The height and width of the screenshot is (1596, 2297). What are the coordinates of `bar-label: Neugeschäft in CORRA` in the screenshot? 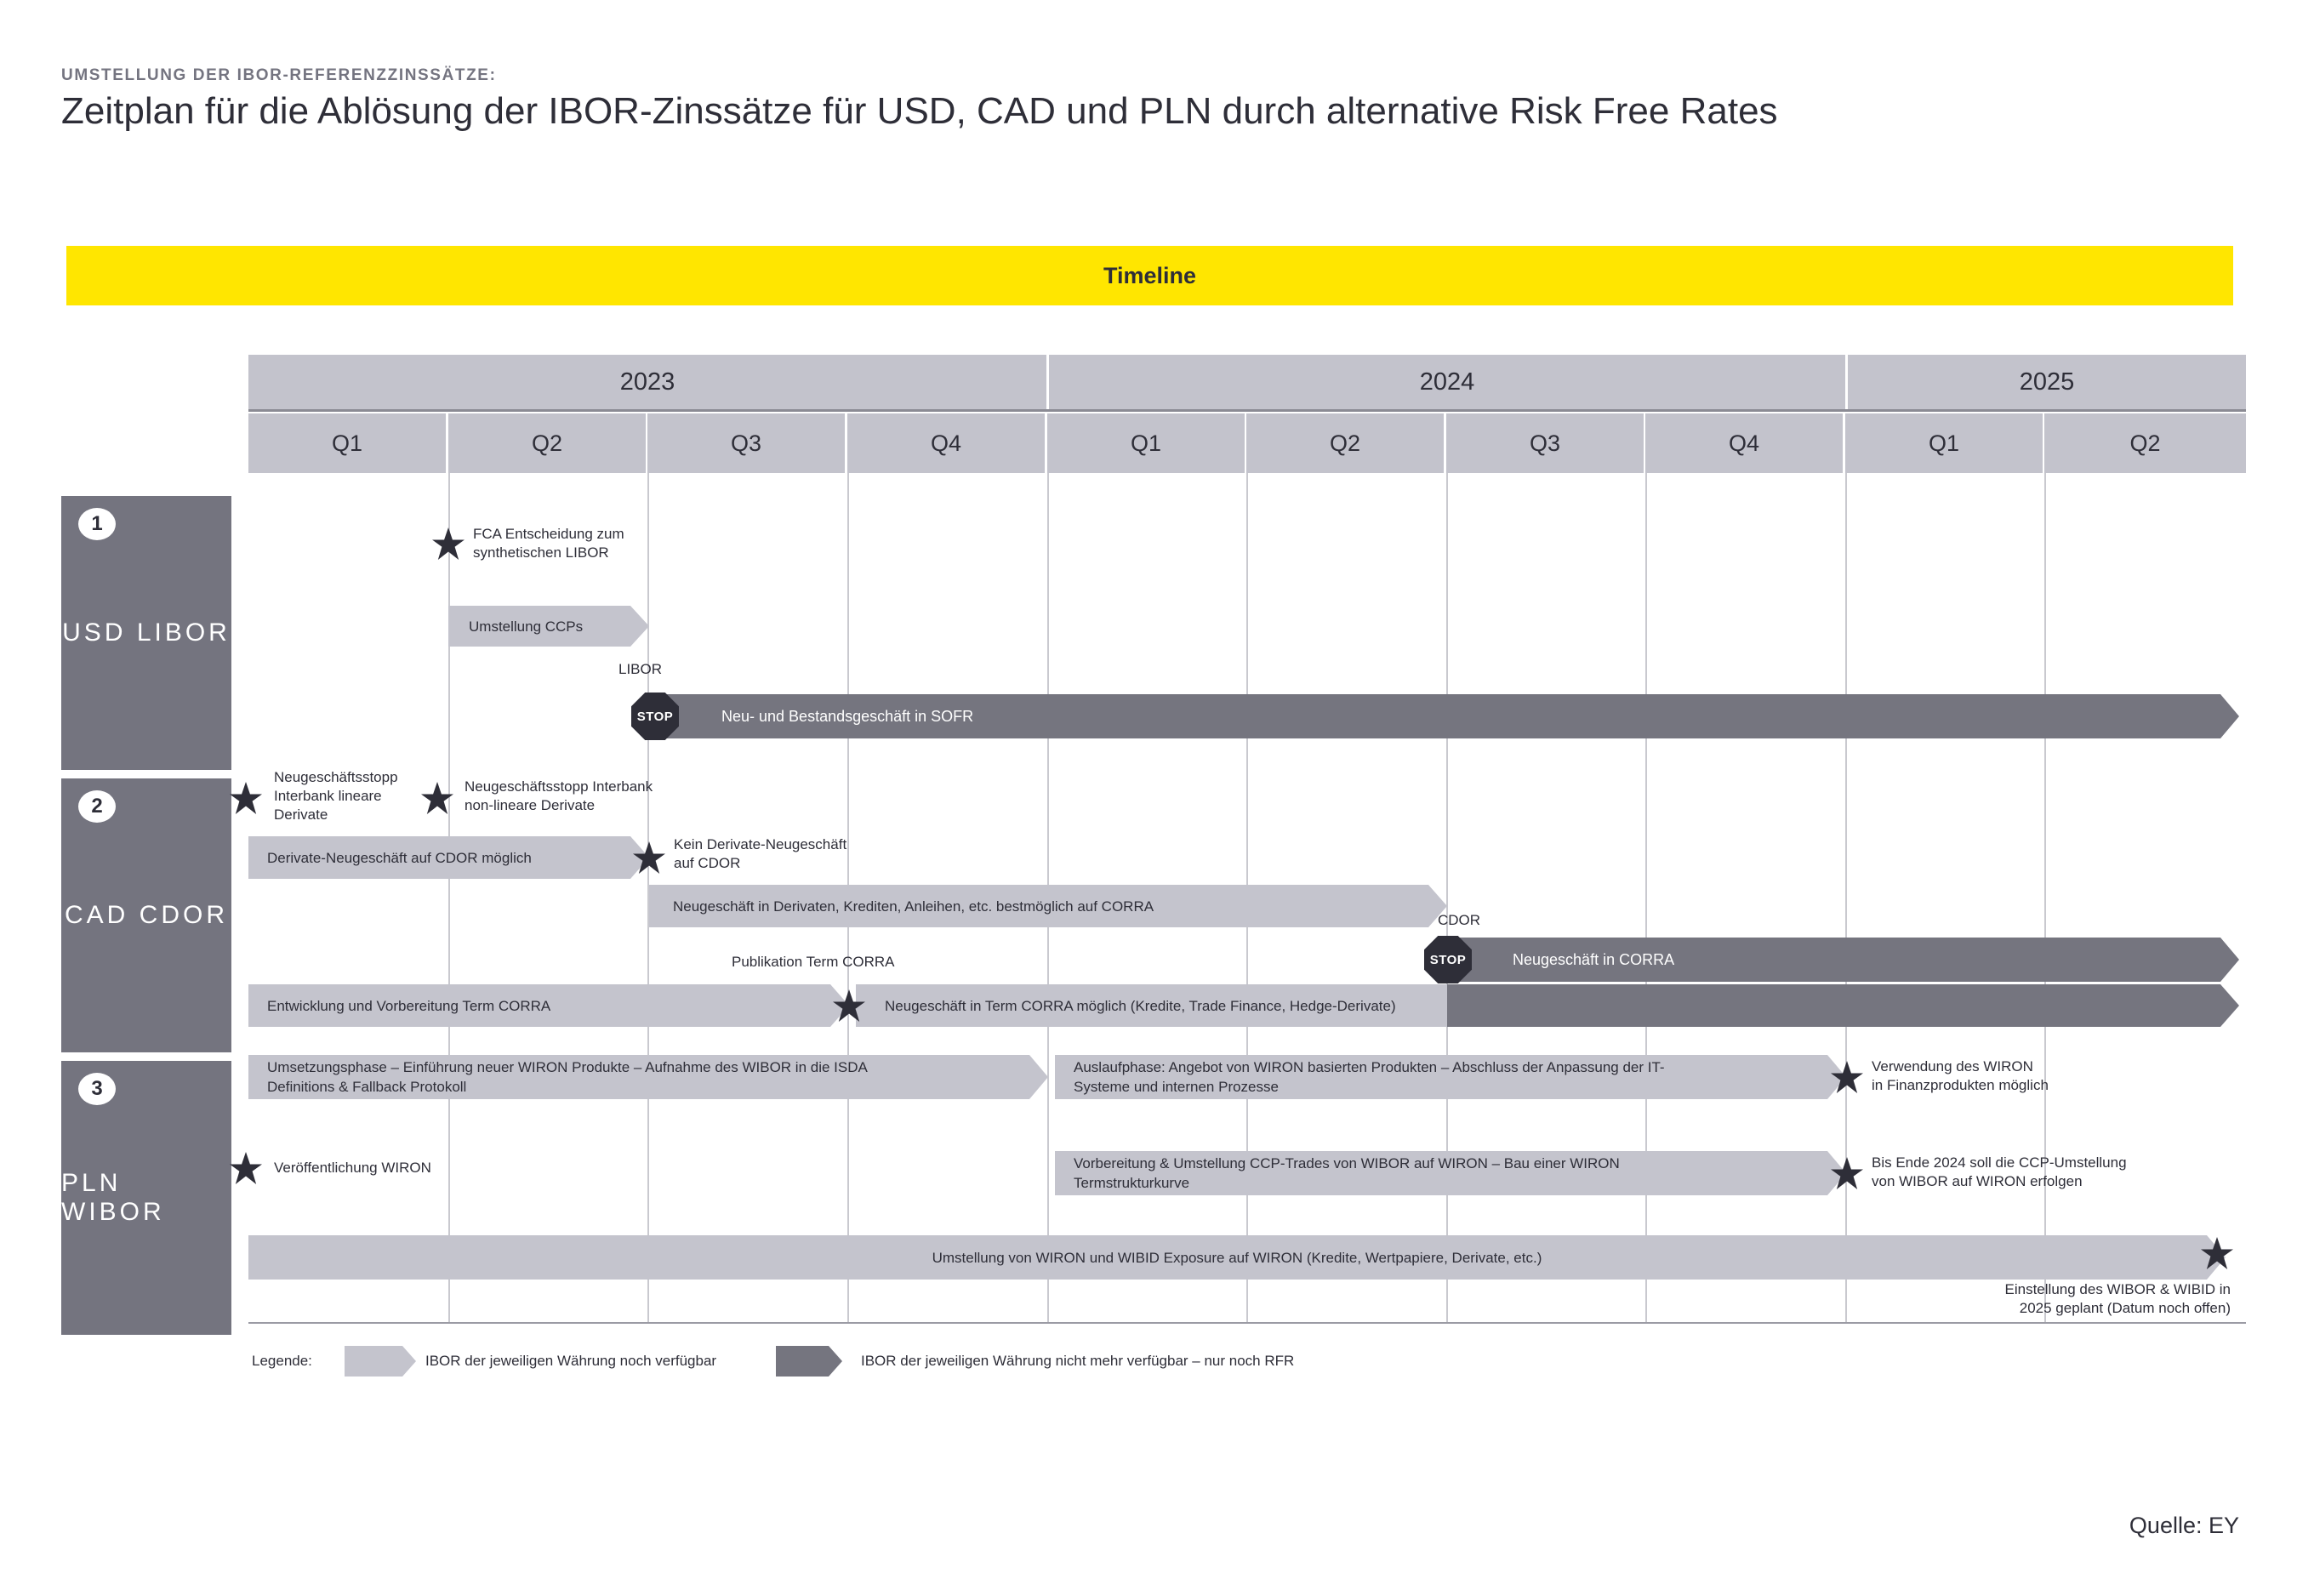 It's located at (1594, 959).